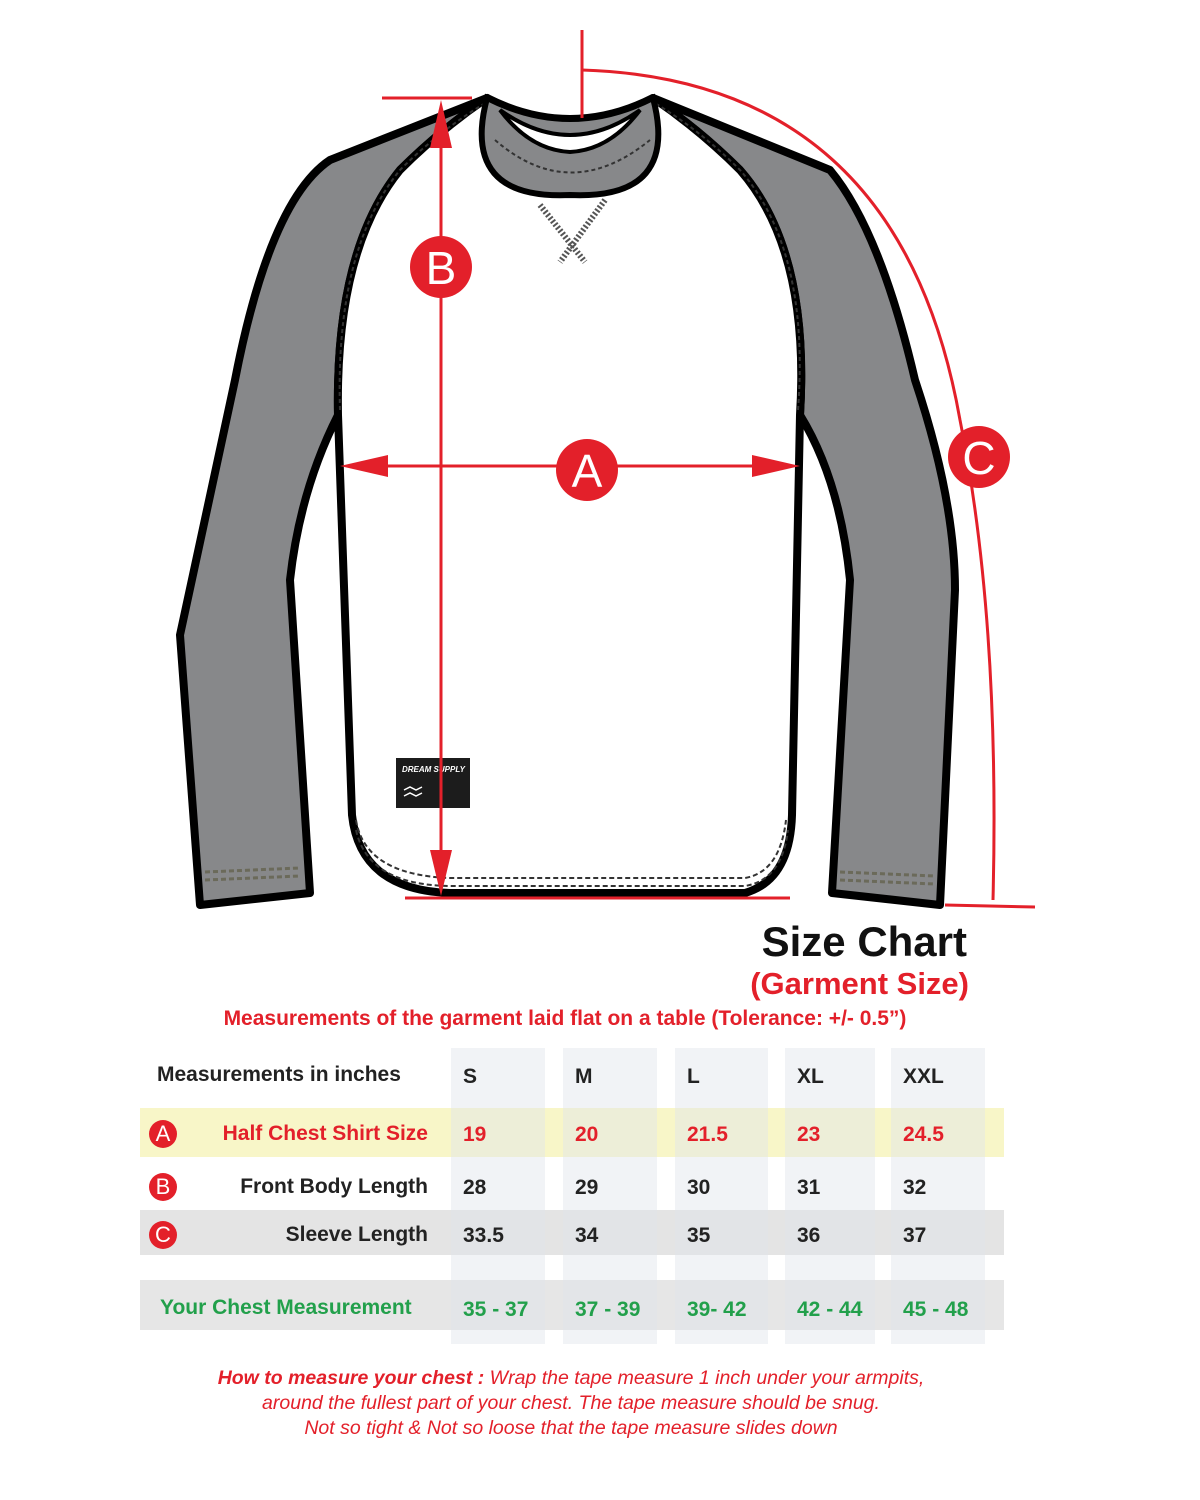 This screenshot has height=1500, width=1200. What do you see at coordinates (279, 1074) in the screenshot?
I see `header-label: Measurements in inches` at bounding box center [279, 1074].